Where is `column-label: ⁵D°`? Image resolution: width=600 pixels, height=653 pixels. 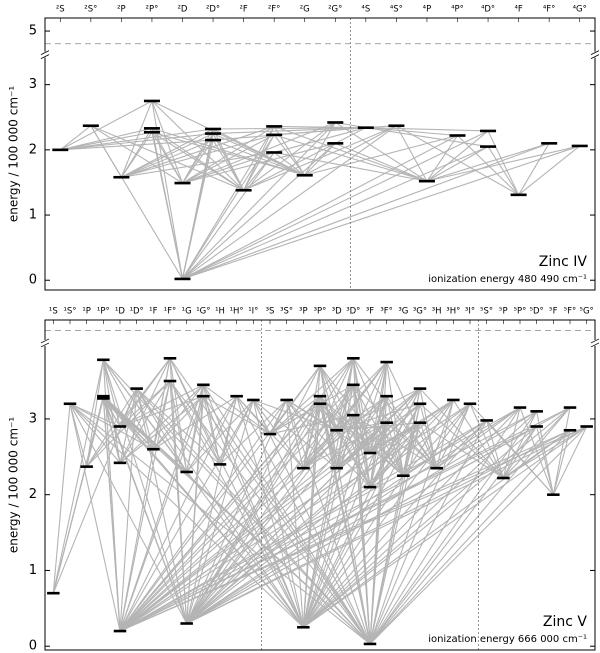 column-label: ⁵D° is located at coordinates (537, 312).